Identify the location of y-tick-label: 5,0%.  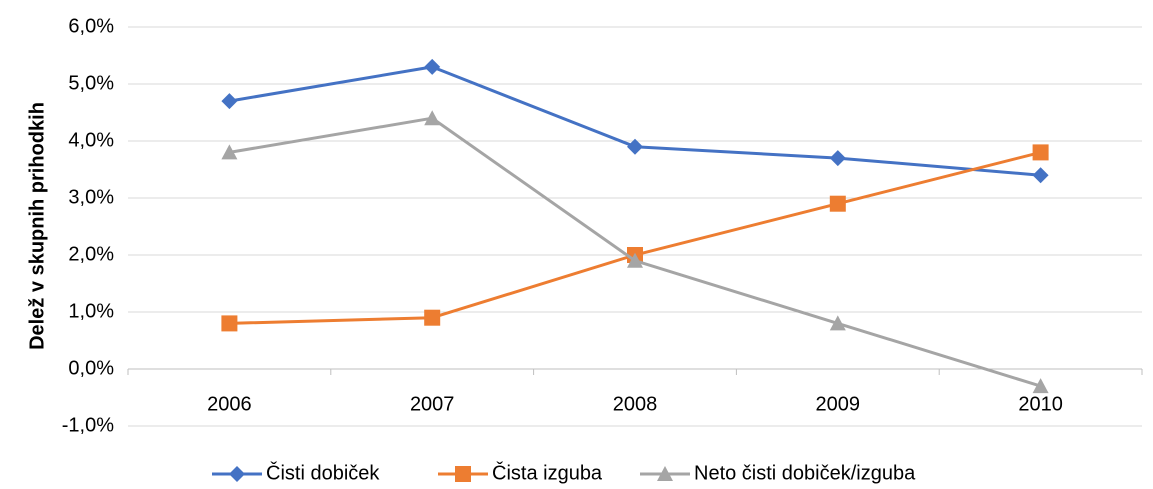
(91, 83).